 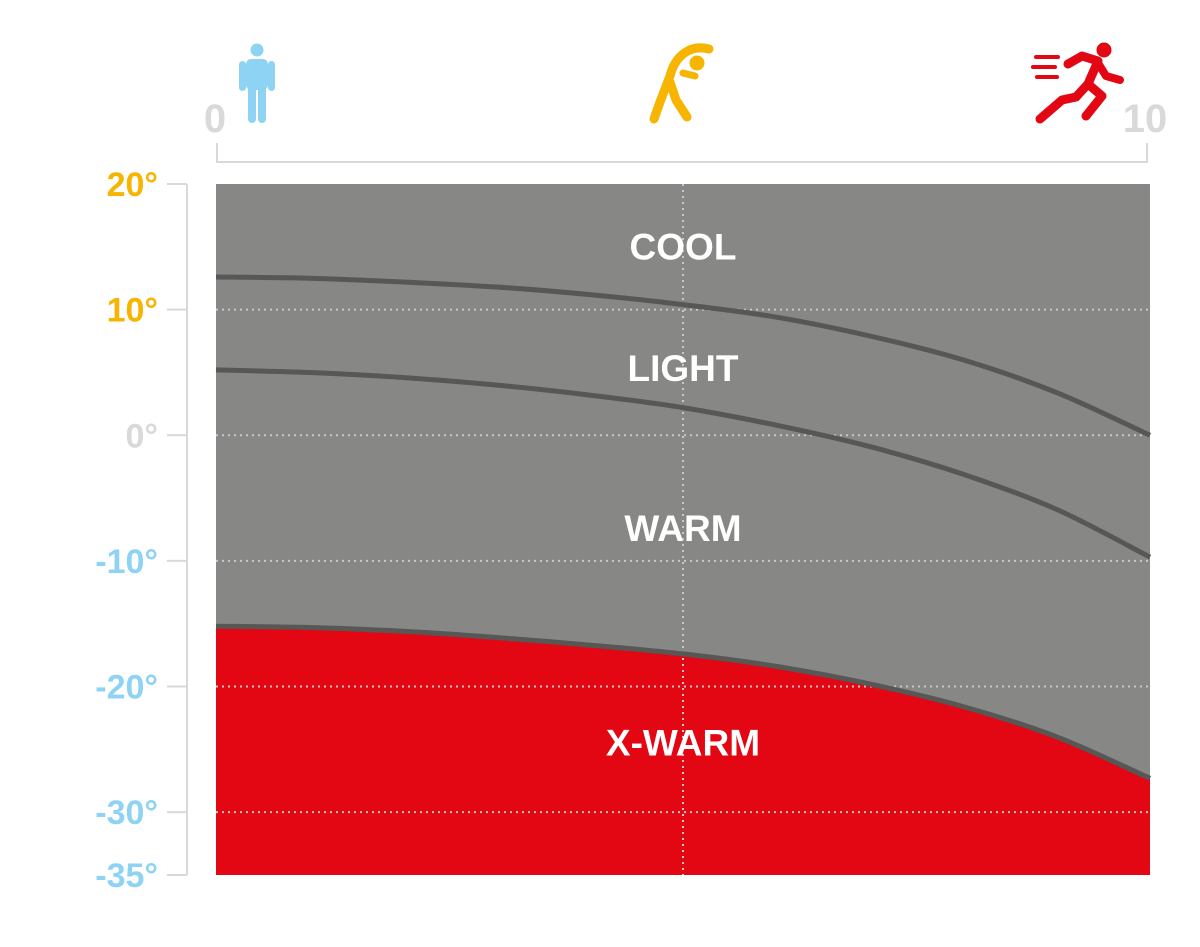 I want to click on stretching-person-icon, so click(x=681, y=83).